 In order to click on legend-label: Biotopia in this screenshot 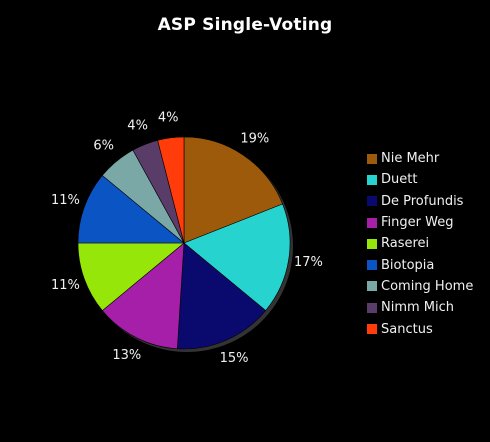, I will do `click(408, 265)`.